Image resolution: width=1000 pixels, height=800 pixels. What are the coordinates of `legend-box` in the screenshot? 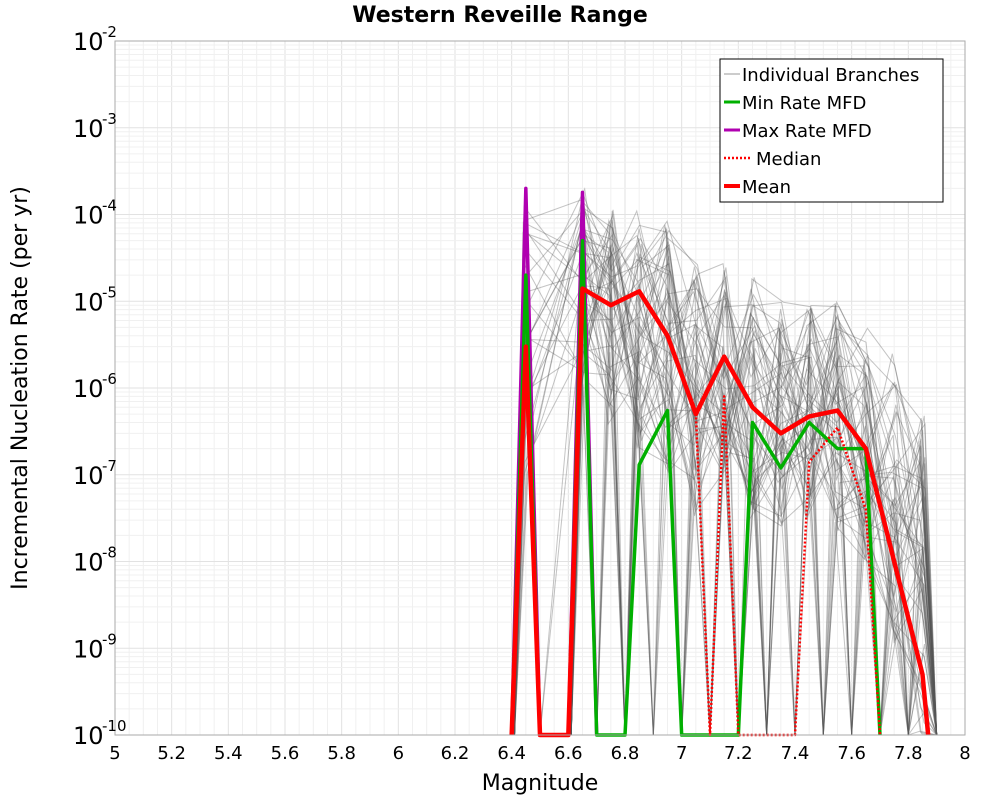 It's located at (831, 130).